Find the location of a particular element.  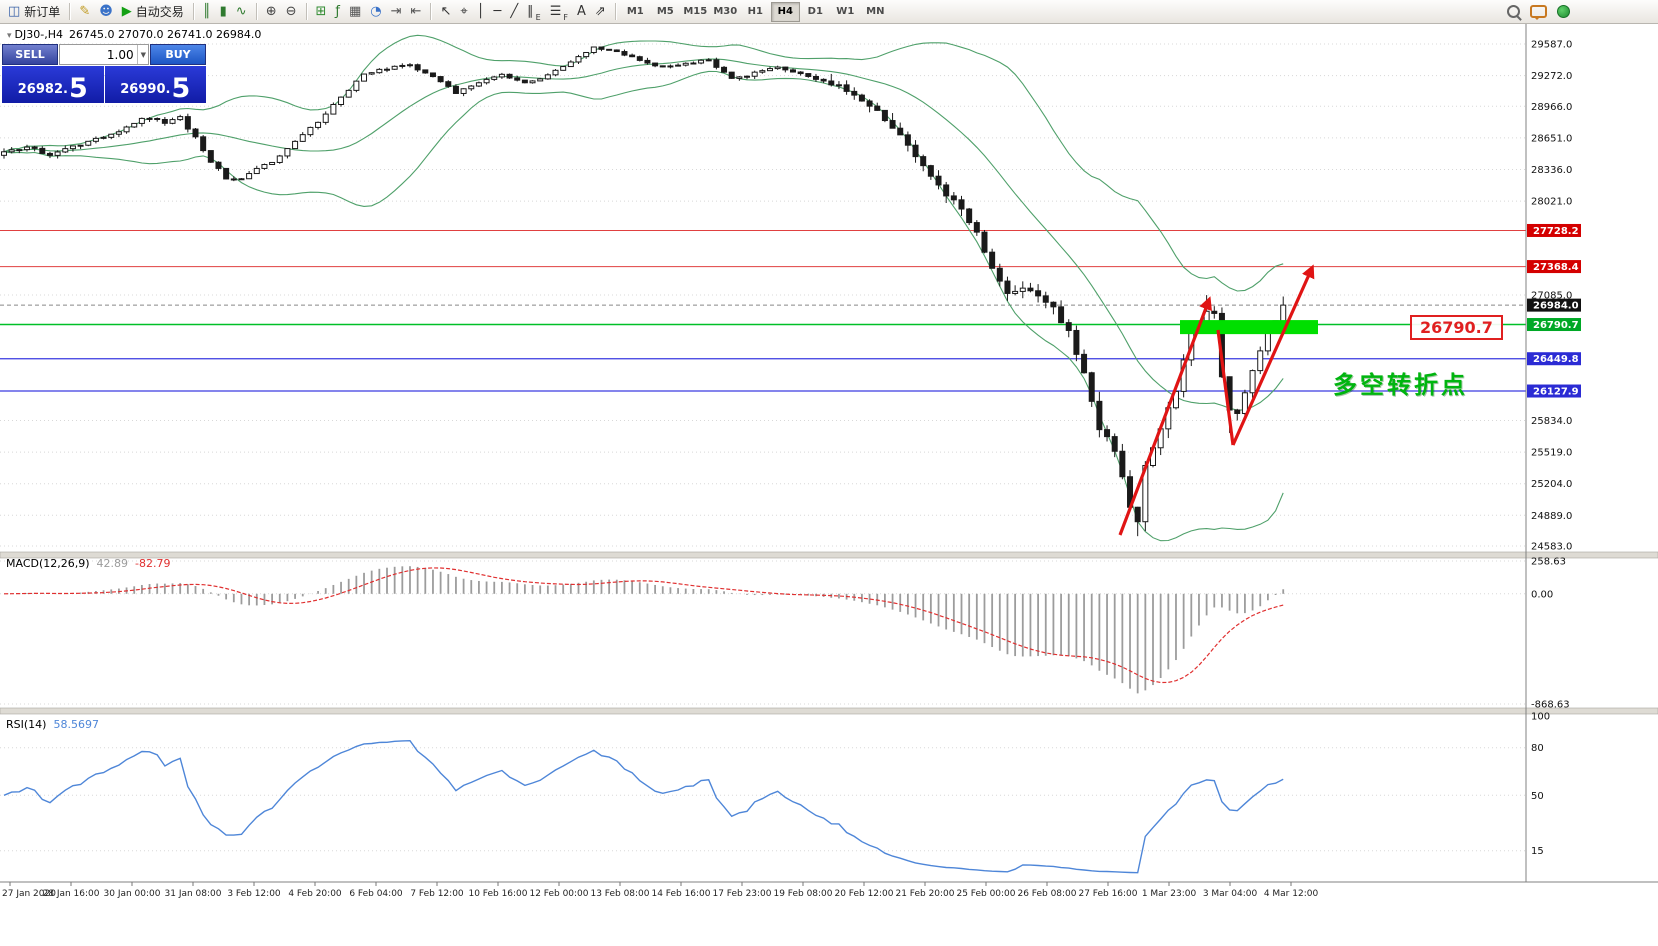

vertical-line-icon: │ is located at coordinates (481, 12).